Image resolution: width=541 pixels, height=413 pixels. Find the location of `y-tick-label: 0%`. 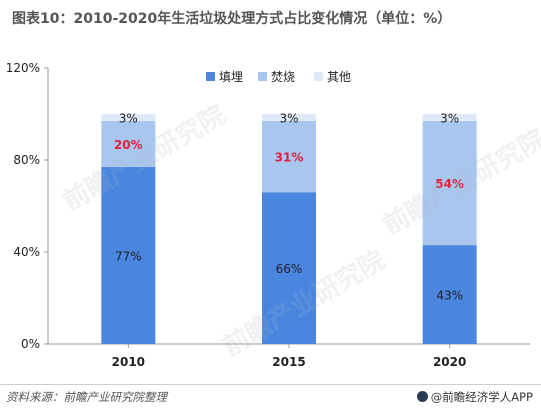

y-tick-label: 0% is located at coordinates (30, 344).